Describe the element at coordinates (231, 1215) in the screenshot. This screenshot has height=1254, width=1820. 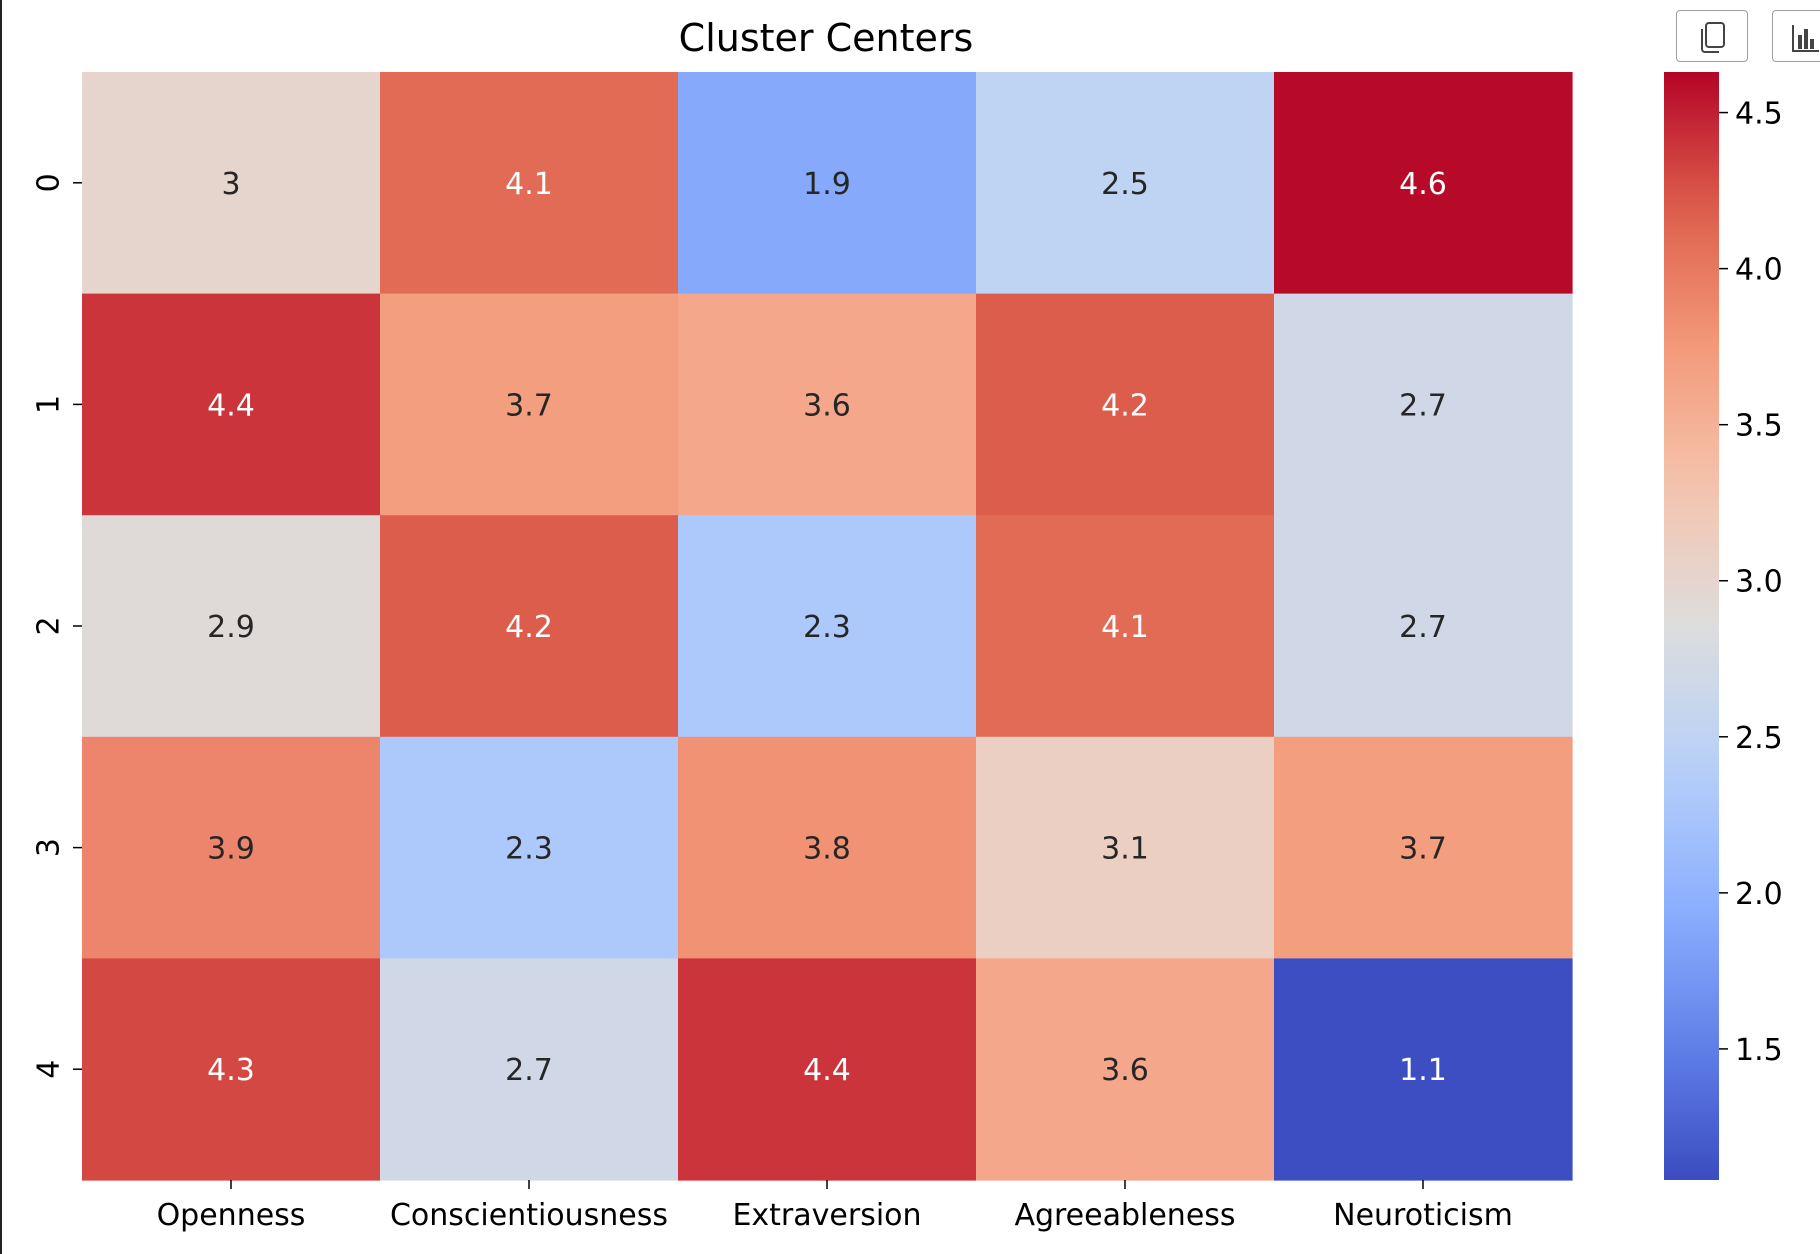
I see `x-tick-label: Openness` at that location.